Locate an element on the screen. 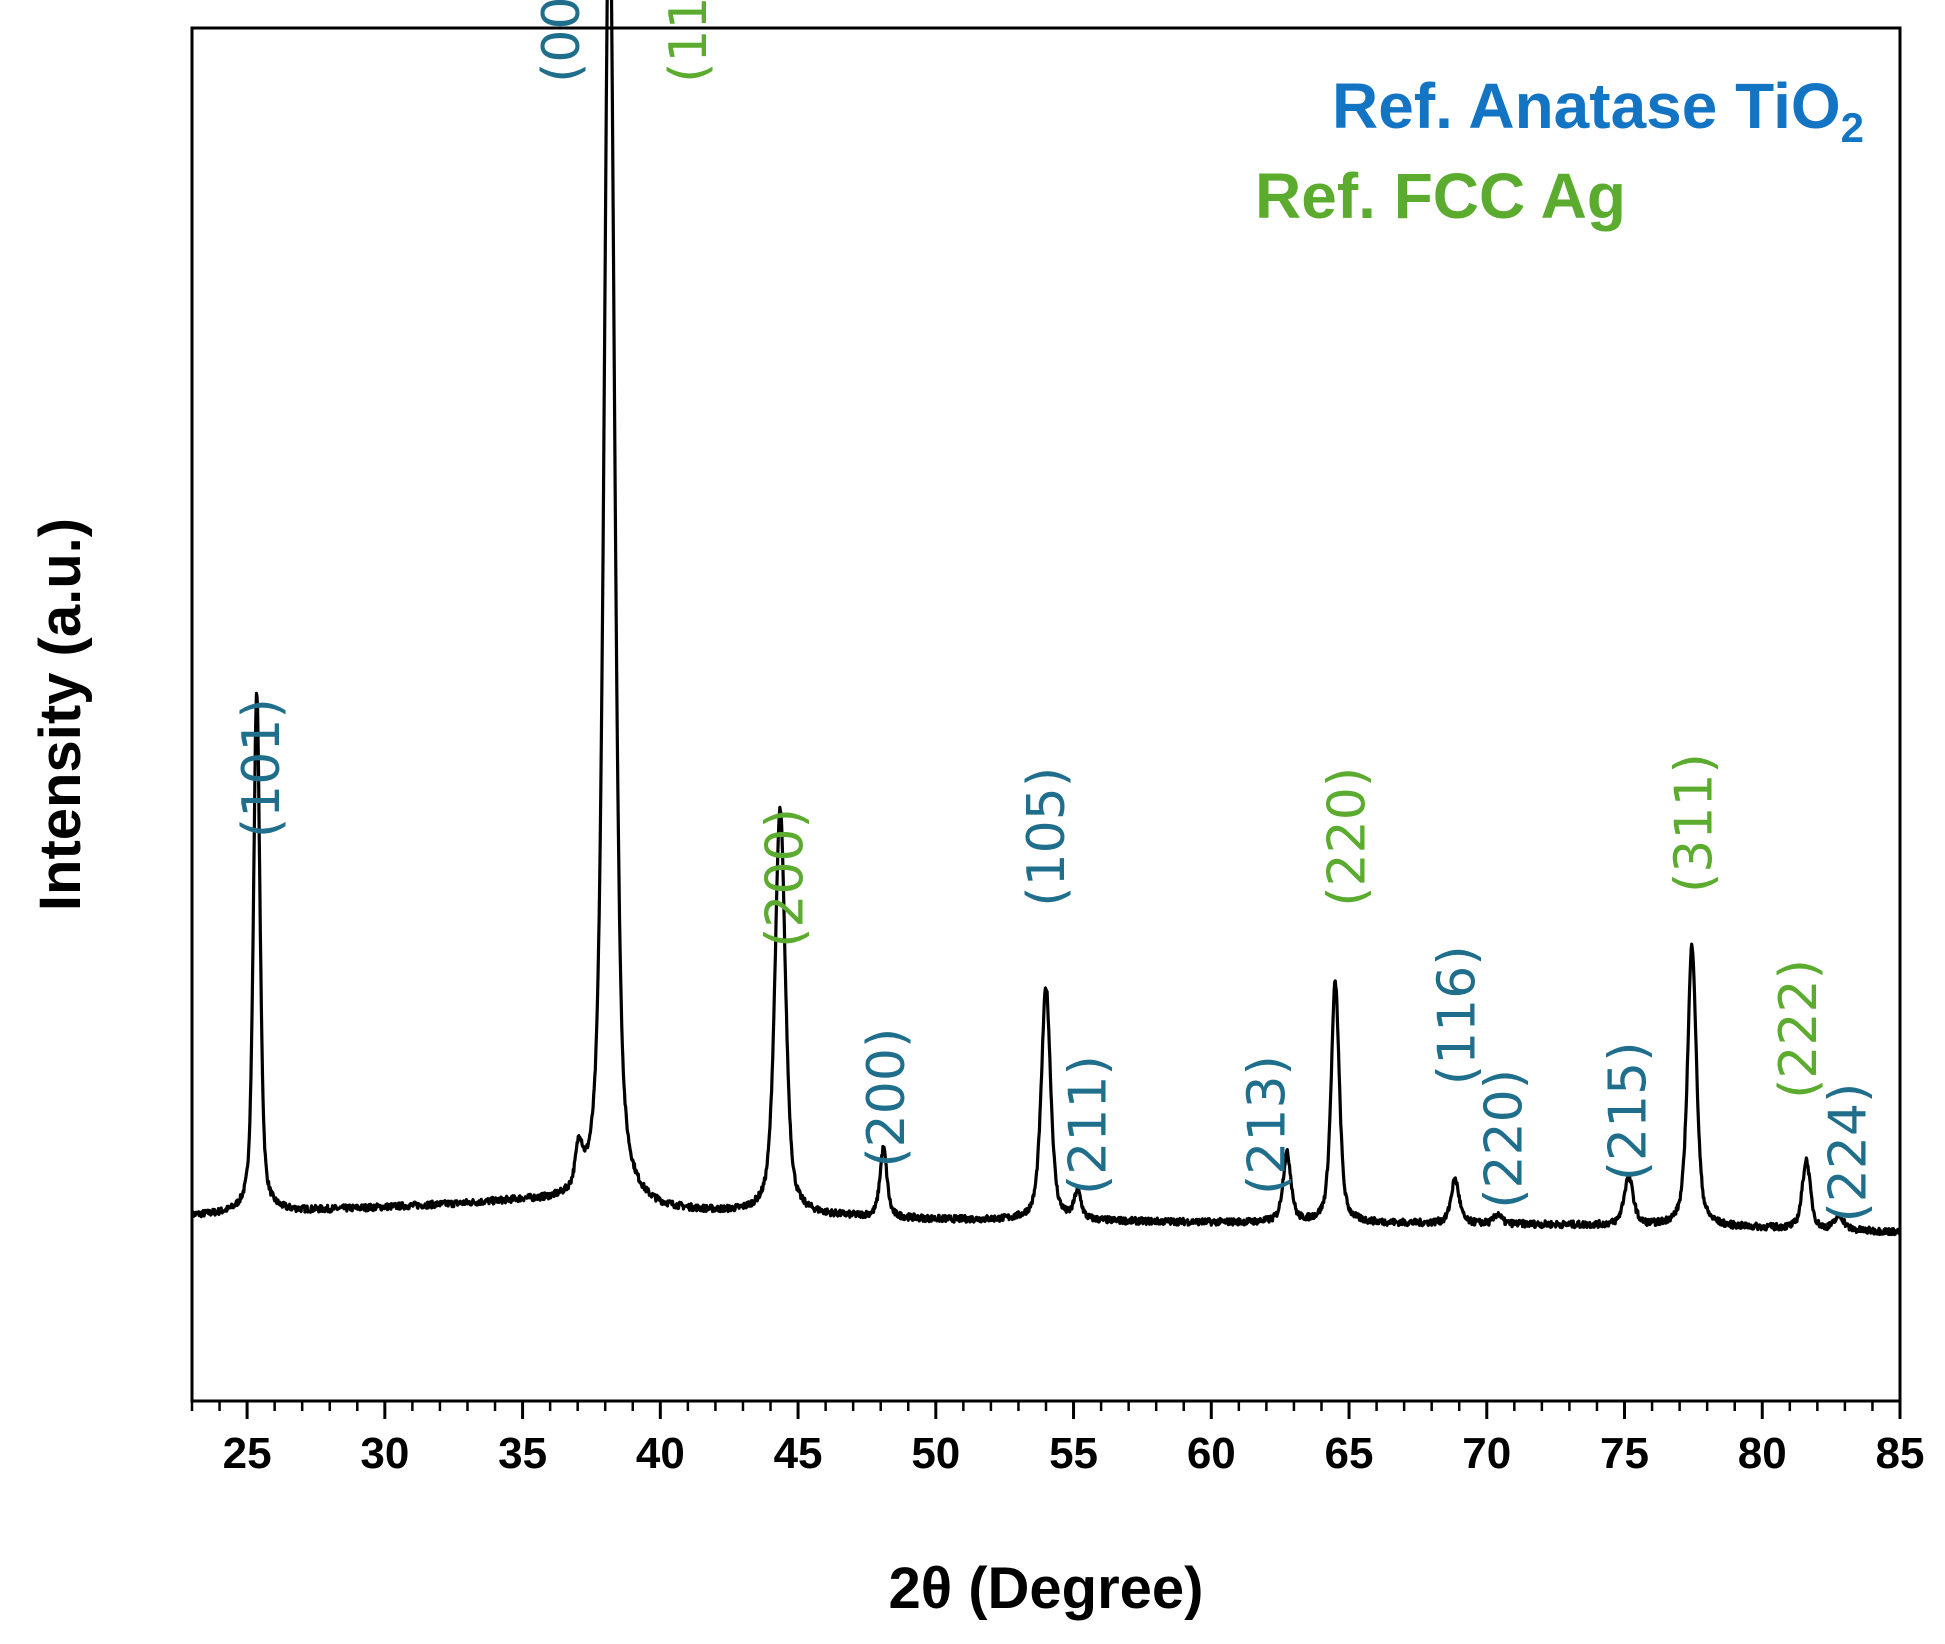 The width and height of the screenshot is (1945, 1644). legend-ag-label: Ref. FCC Ag is located at coordinates (1440, 196).